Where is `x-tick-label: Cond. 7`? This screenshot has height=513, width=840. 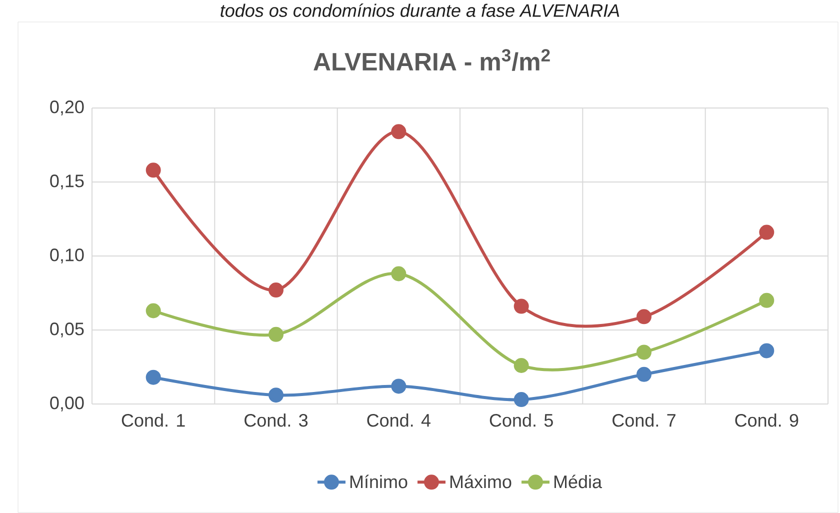
x-tick-label: Cond. 7 is located at coordinates (644, 420).